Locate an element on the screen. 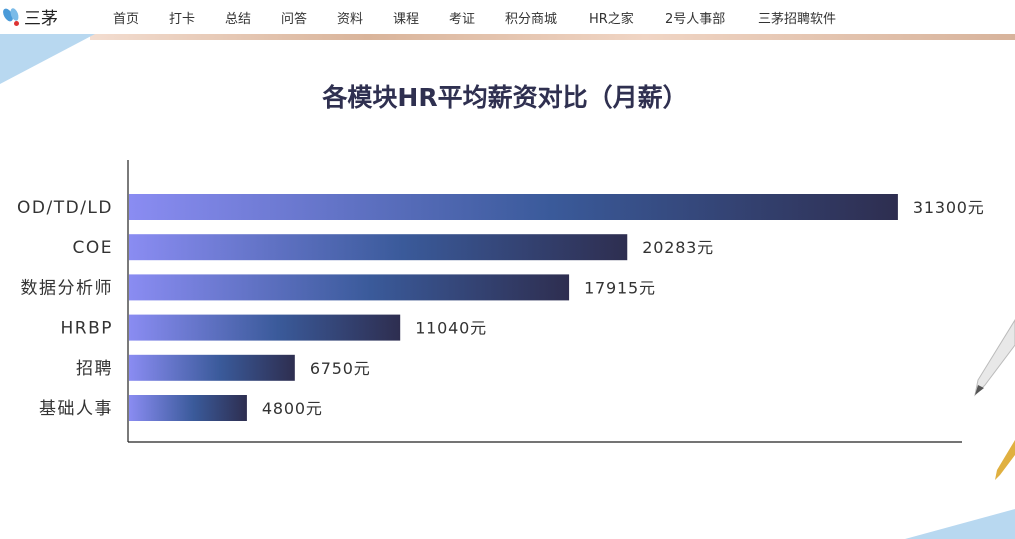  data-label: 20283元 is located at coordinates (678, 247).